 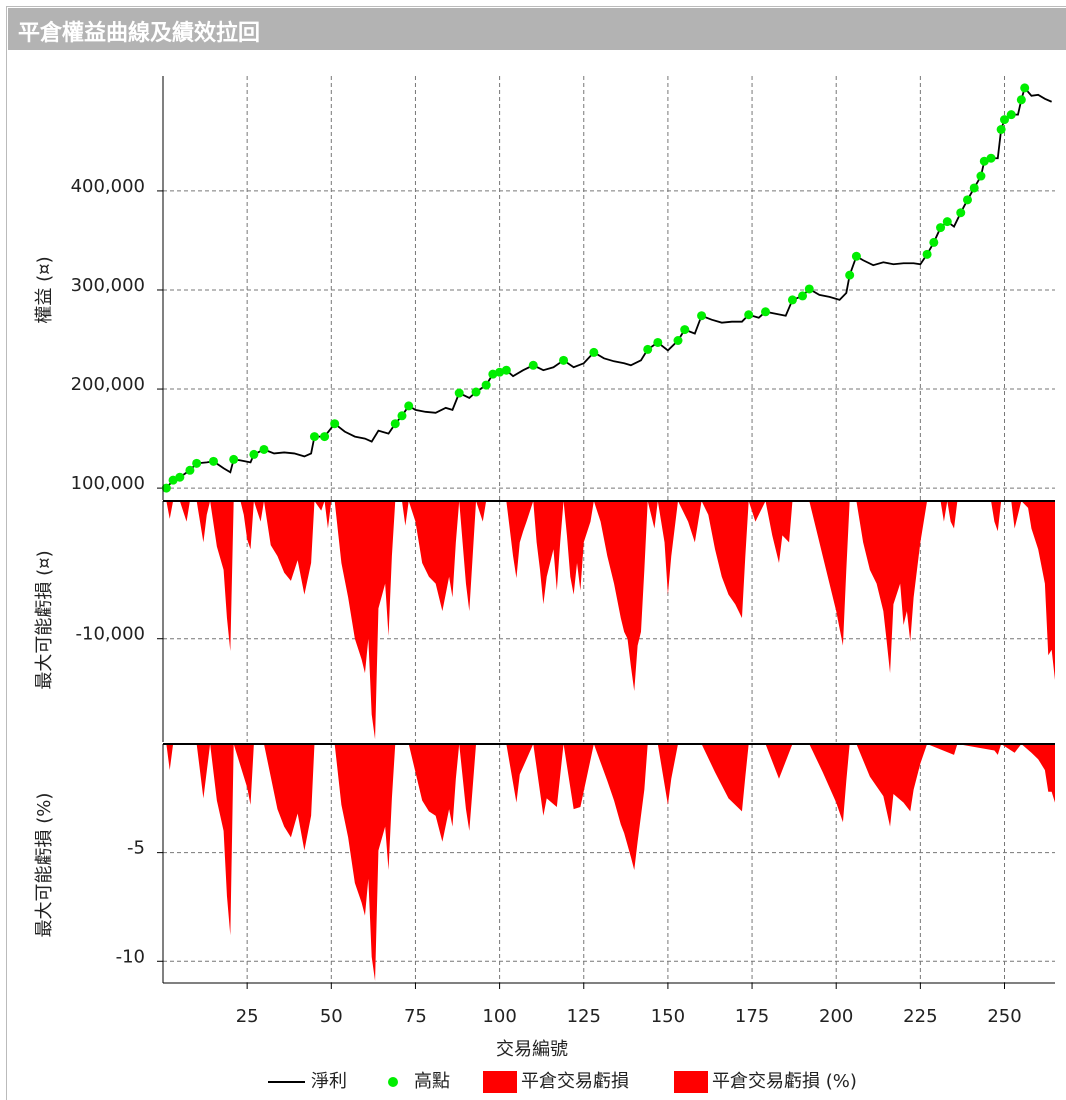 What do you see at coordinates (537, 29) in the screenshot?
I see `title-bar: 平倉權益曲線及績效拉回` at bounding box center [537, 29].